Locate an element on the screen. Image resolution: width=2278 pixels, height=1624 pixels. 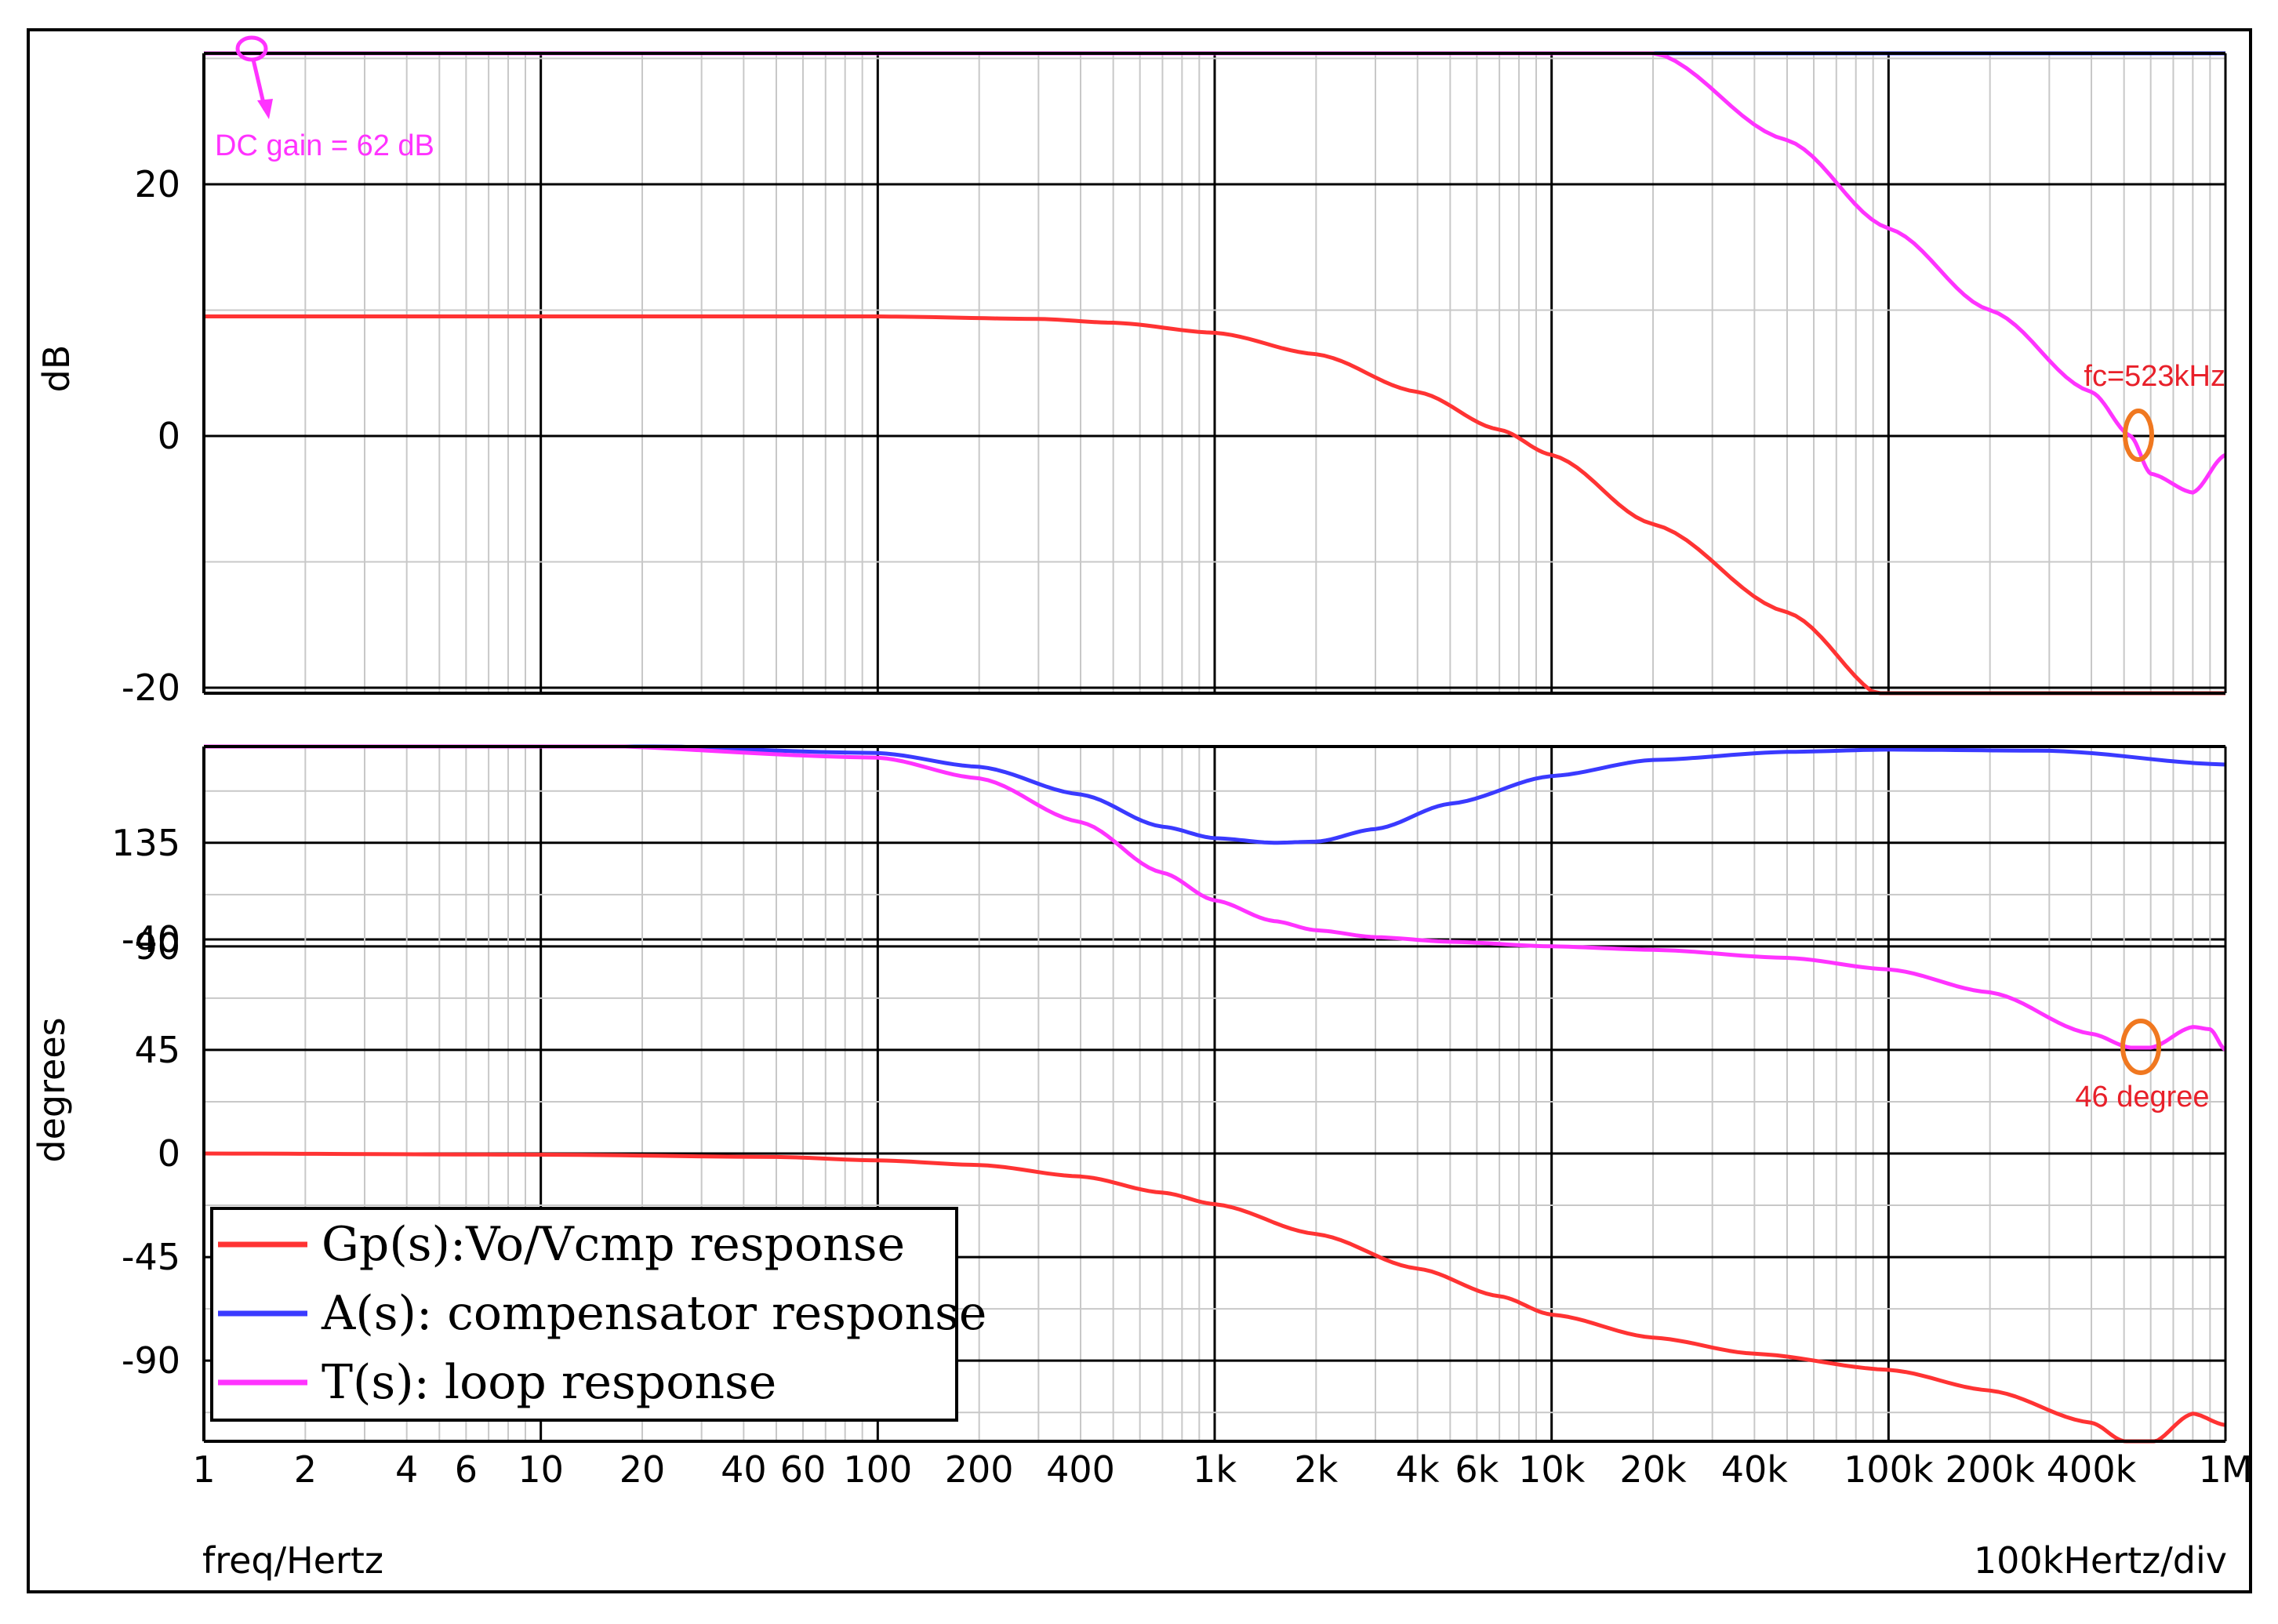
legend-entry-gp: Gp(s):Vo/Vcmp response is located at coordinates (561, 1245).